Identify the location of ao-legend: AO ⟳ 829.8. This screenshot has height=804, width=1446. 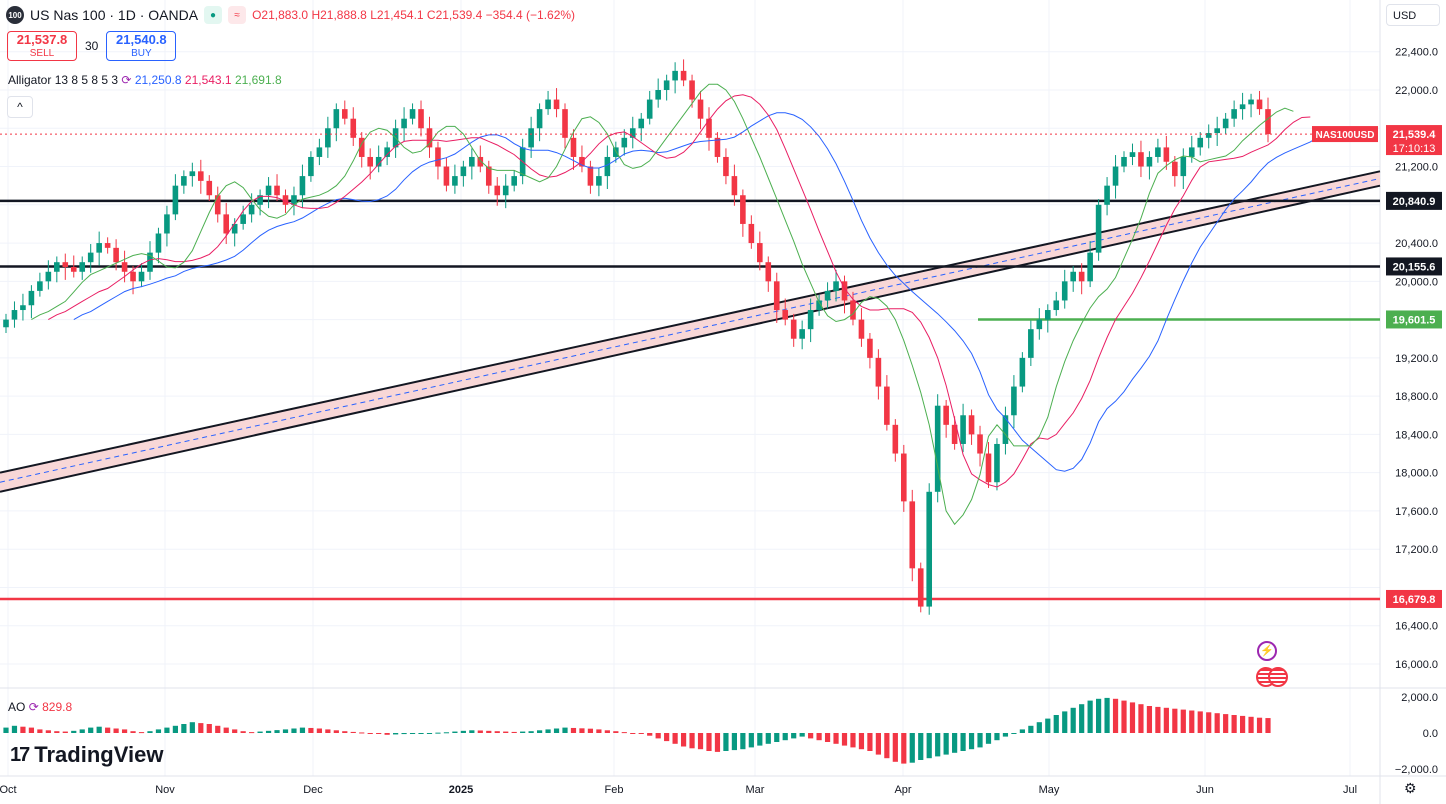
(40, 707).